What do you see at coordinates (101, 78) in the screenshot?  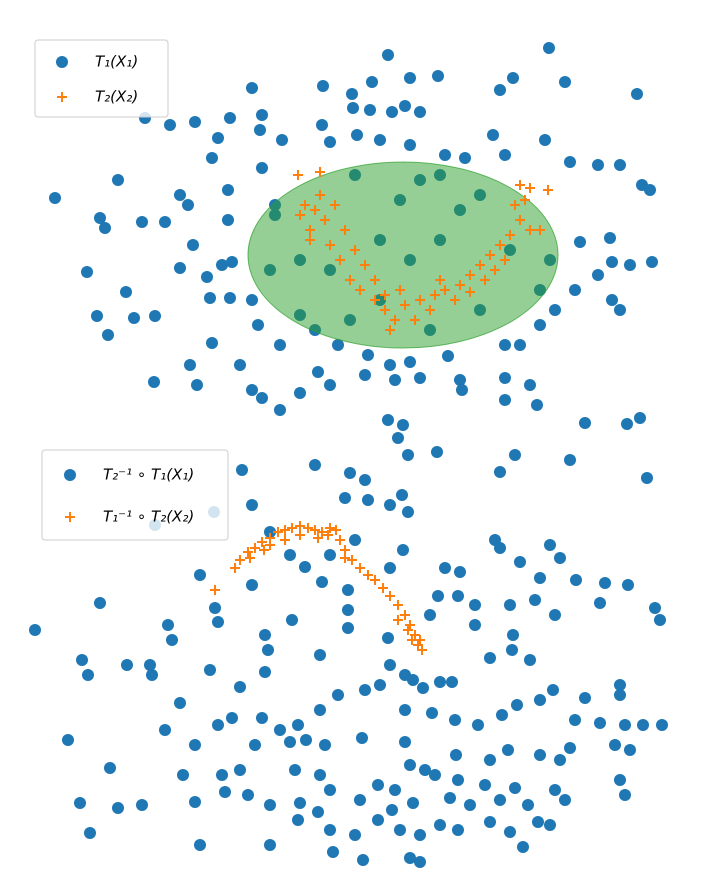 I see `legend: T₁(X₁) T₂(X₂)` at bounding box center [101, 78].